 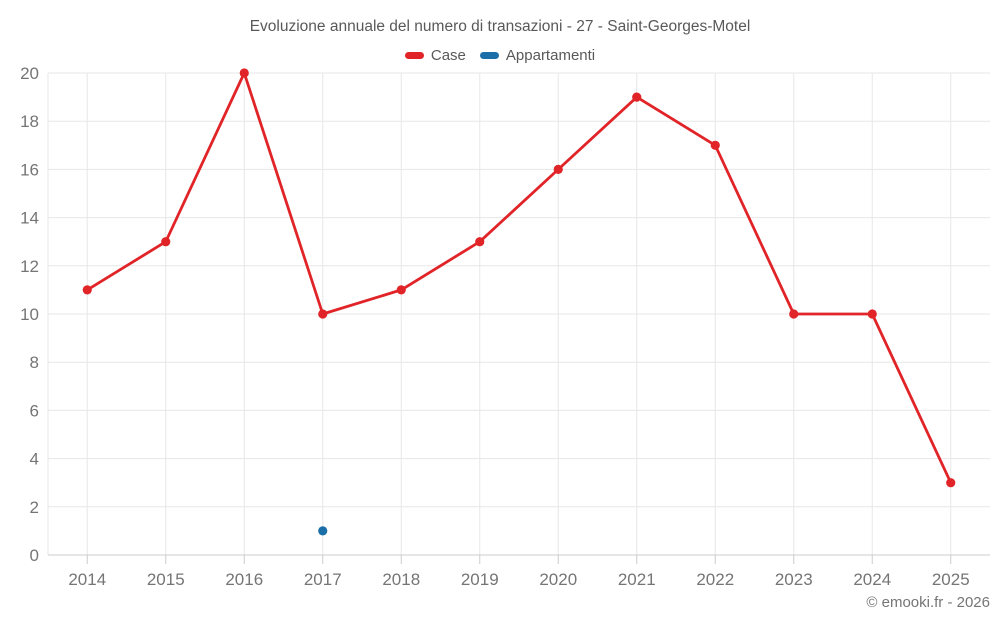 What do you see at coordinates (29, 121) in the screenshot?
I see `y-axis-tick-label: 18` at bounding box center [29, 121].